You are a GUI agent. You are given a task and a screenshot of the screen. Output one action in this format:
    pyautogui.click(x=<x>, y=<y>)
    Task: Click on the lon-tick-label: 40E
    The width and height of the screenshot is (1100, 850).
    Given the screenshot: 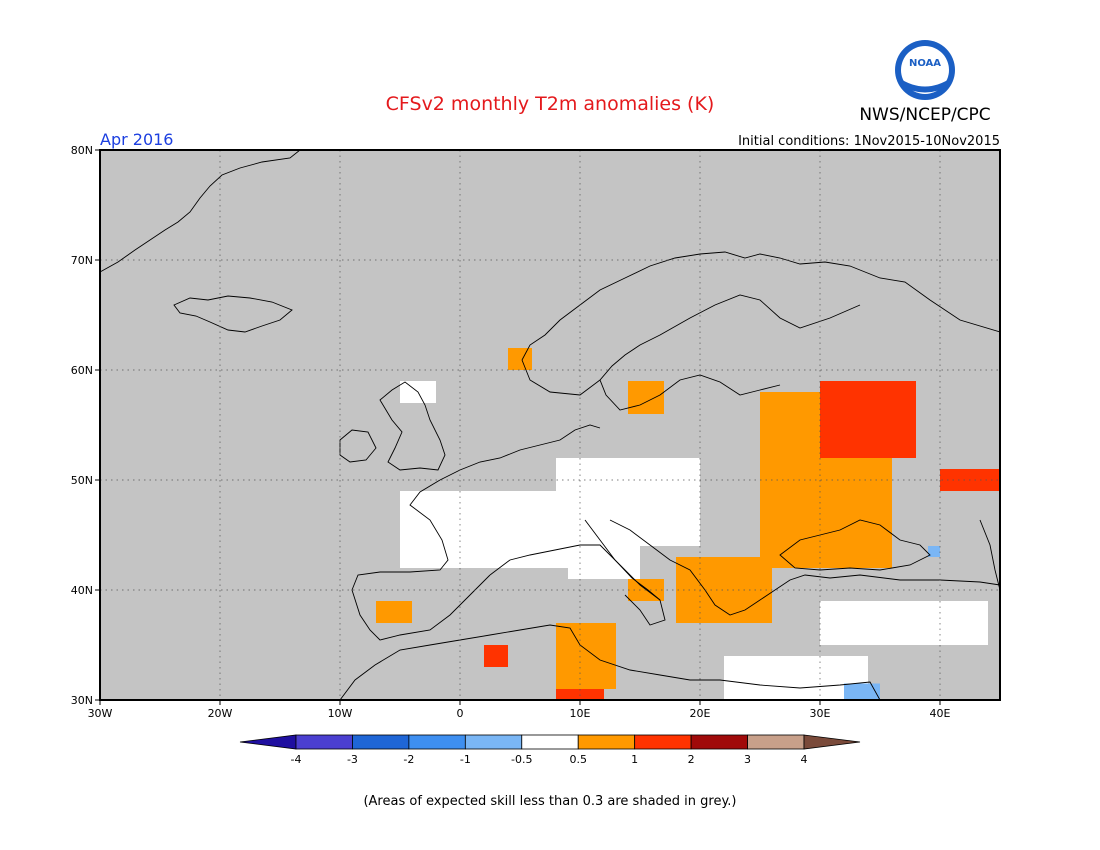 What is the action you would take?
    pyautogui.click(x=940, y=713)
    